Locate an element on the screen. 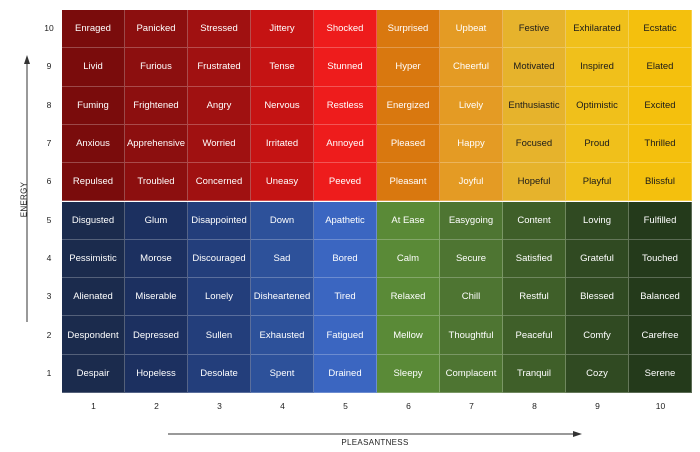 This screenshot has width=700, height=452. mood-cell: Disgusted is located at coordinates (93, 220).